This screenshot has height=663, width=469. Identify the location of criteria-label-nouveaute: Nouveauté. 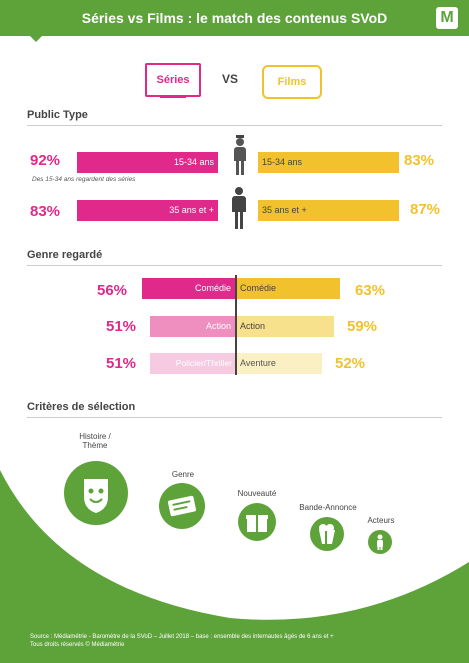
(257, 493).